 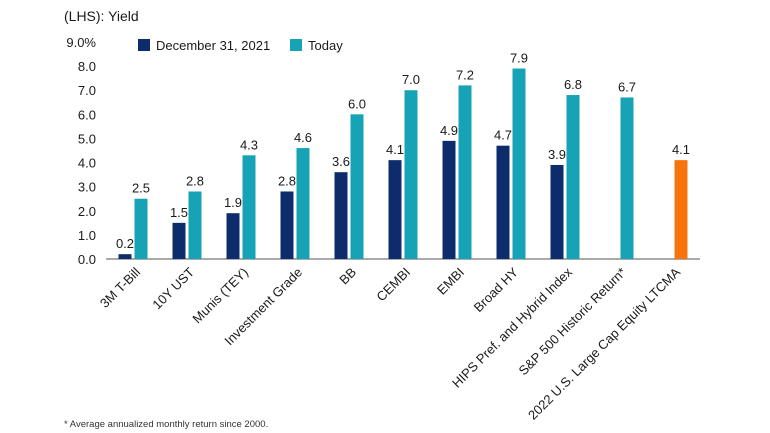 What do you see at coordinates (465, 74) in the screenshot?
I see `data-label: 7.2` at bounding box center [465, 74].